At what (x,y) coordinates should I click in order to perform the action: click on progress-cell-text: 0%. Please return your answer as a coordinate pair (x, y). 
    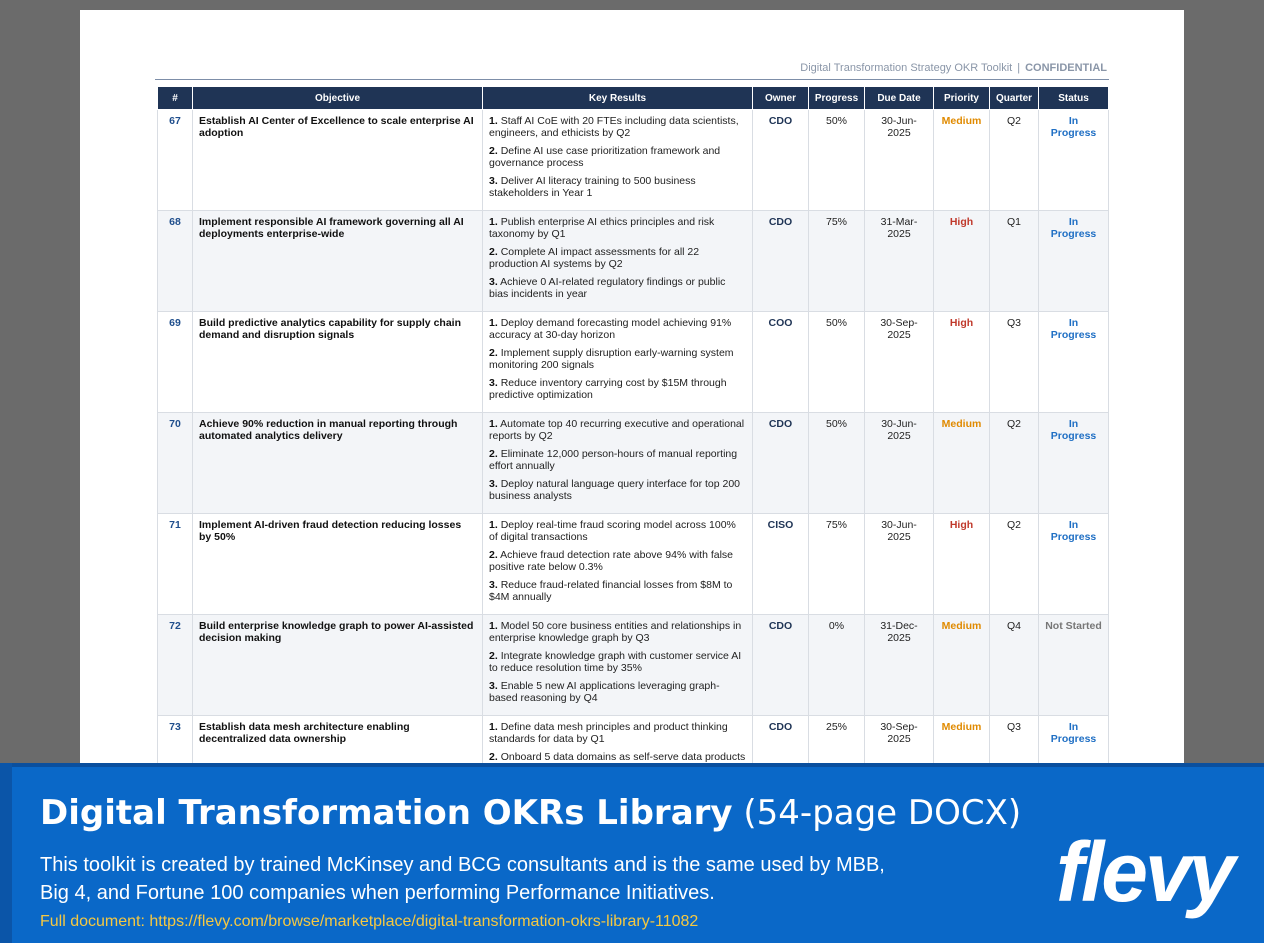
    Looking at the image, I should click on (836, 626).